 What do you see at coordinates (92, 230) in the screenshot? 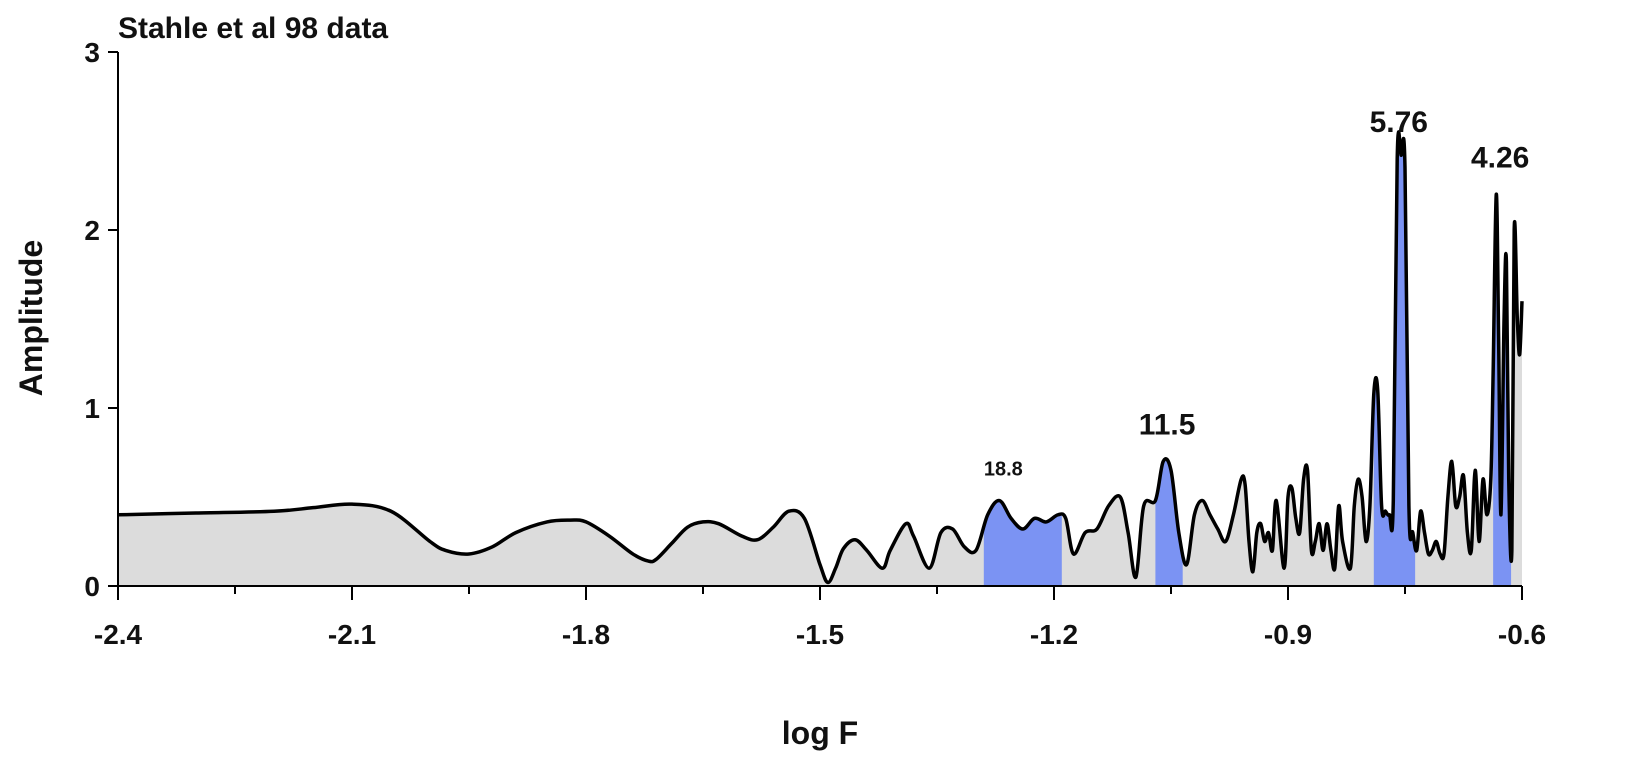
I see `y-tick-label: 2` at bounding box center [92, 230].